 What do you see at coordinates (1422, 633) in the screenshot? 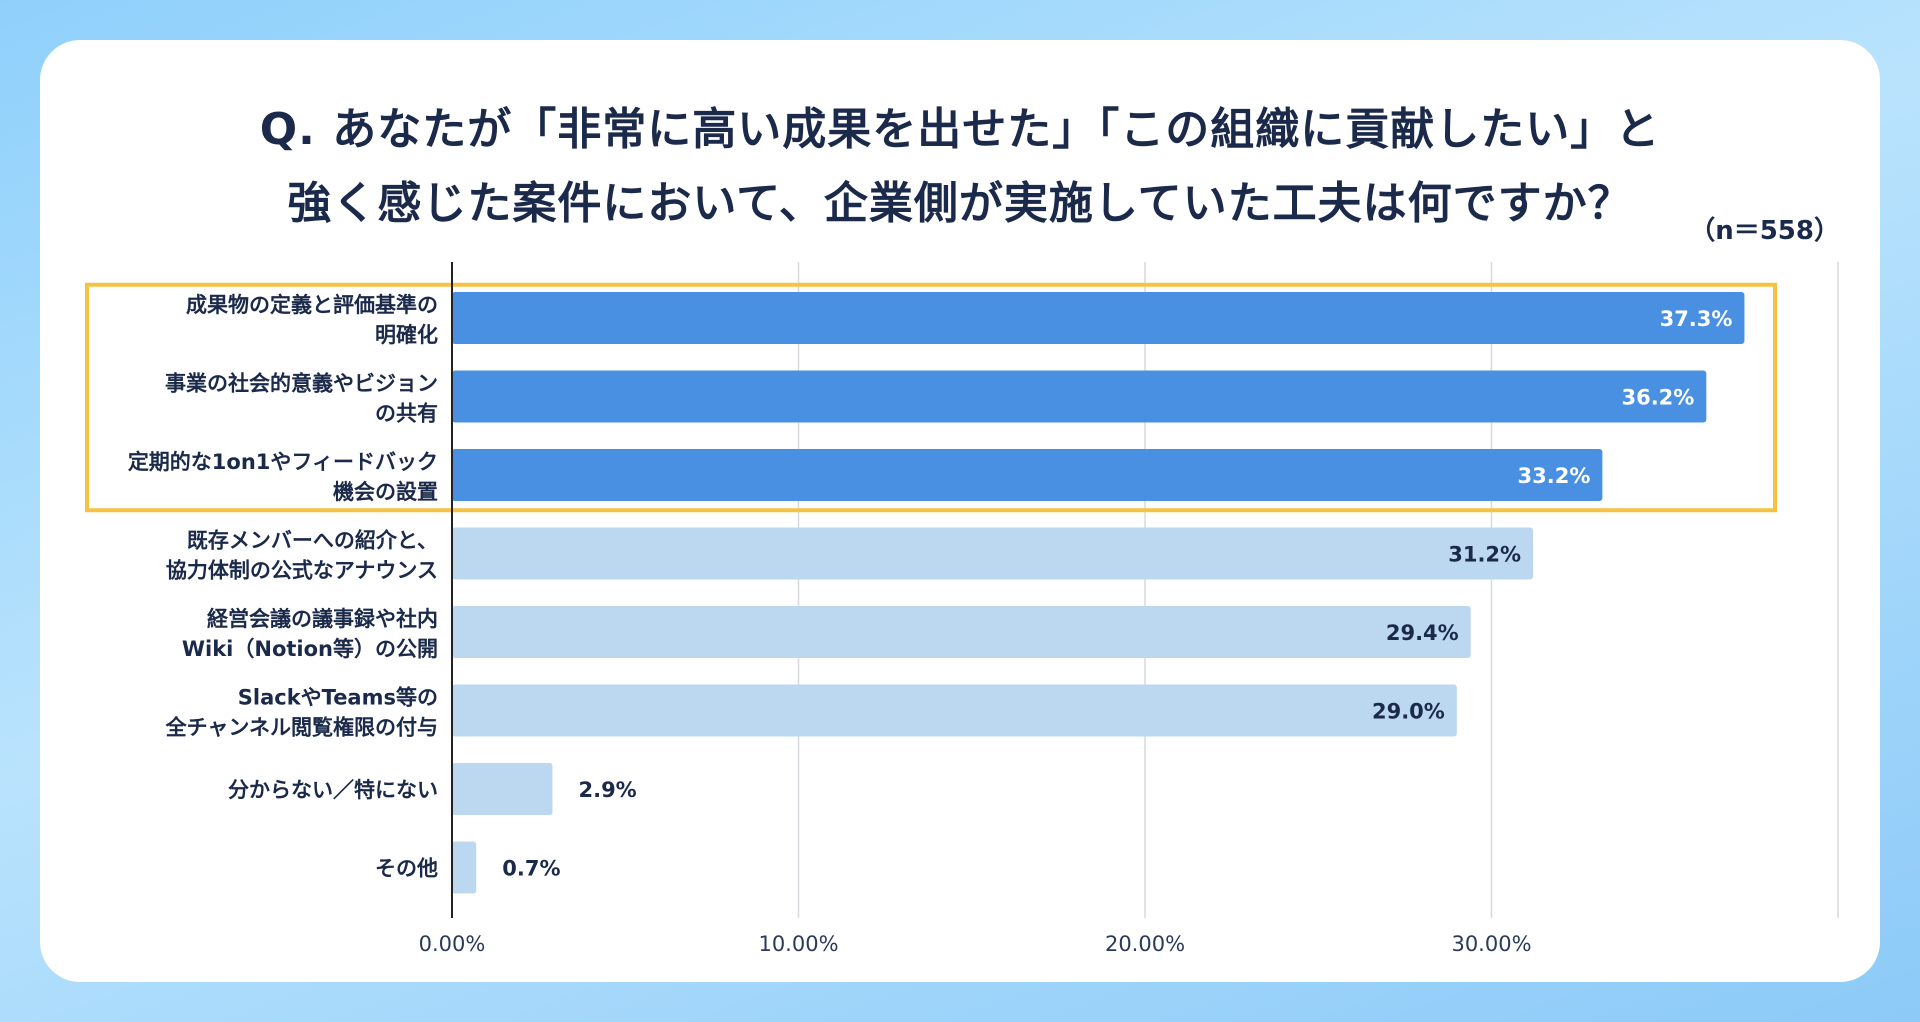
I see `data-label: 29.4%` at bounding box center [1422, 633].